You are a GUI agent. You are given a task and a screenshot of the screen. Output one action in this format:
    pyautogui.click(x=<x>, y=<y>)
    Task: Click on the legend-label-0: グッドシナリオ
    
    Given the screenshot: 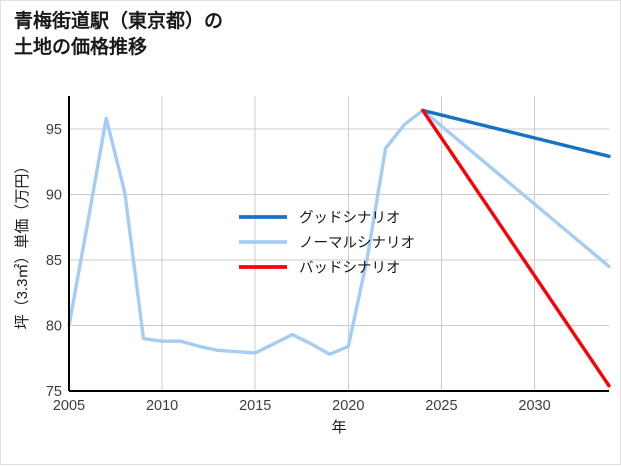 What is the action you would take?
    pyautogui.click(x=350, y=218)
    